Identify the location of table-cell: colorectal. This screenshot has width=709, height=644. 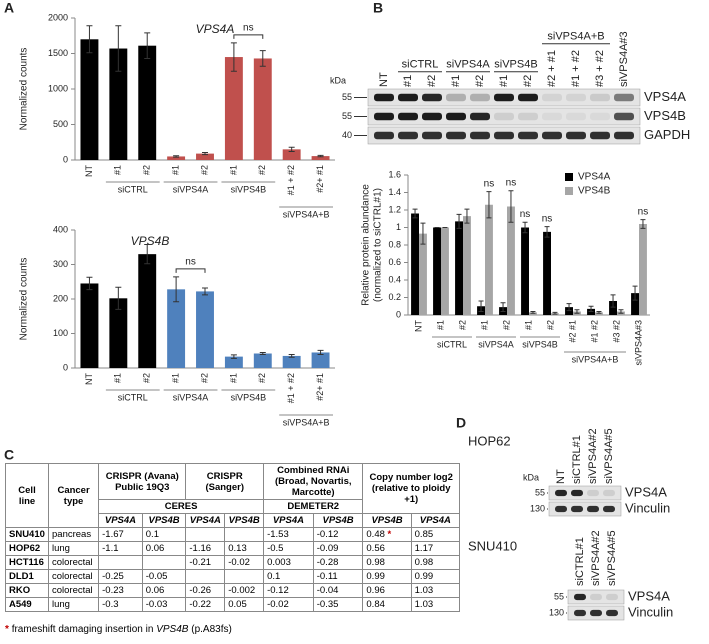
(73, 562).